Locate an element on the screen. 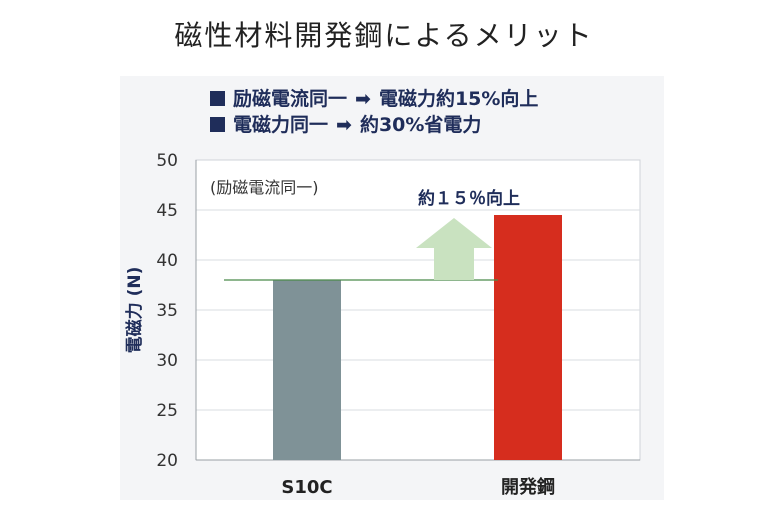 The height and width of the screenshot is (512, 768). bullet-condition: 励磁電流同一 is located at coordinates (290, 99).